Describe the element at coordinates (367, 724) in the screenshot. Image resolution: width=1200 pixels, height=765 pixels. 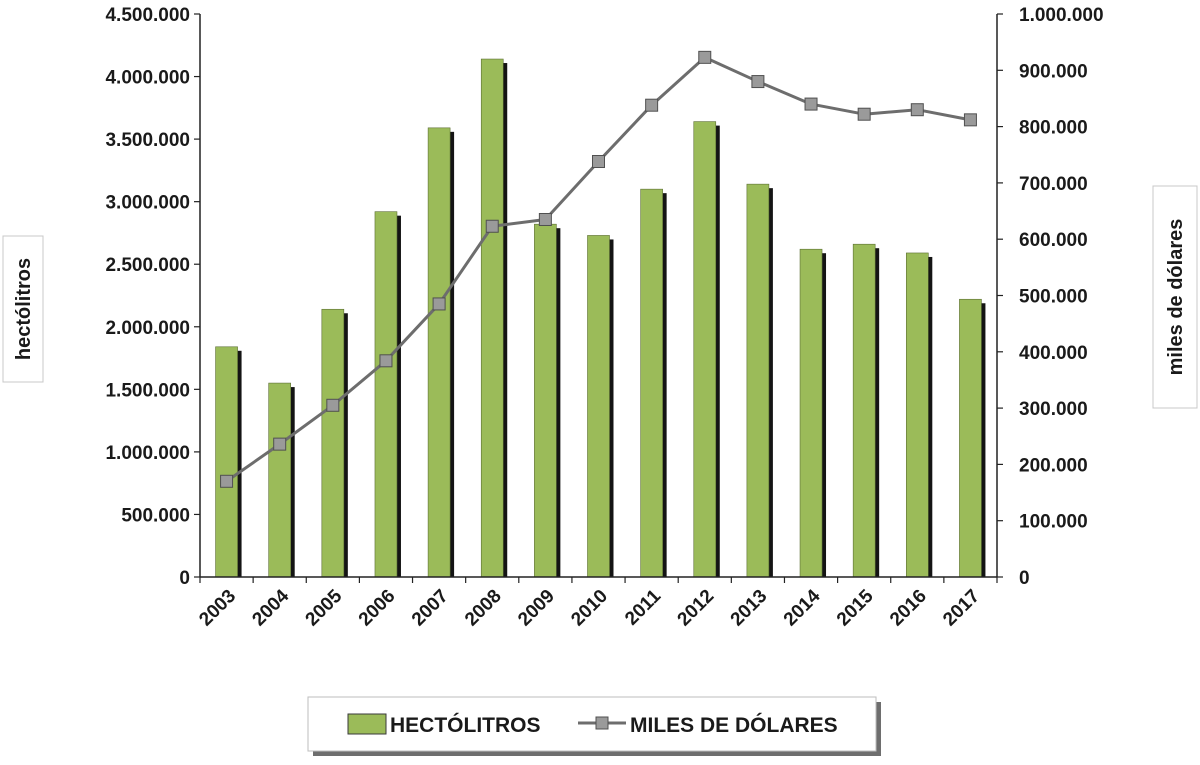
I see `legend-swatch-hectolitros` at that location.